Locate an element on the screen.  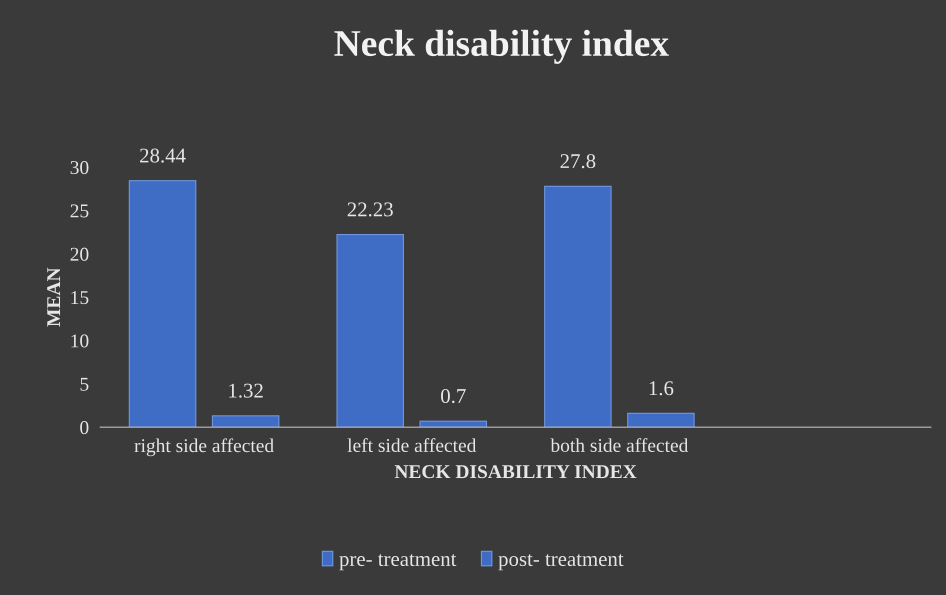
chart-title: Neck disability index is located at coordinates (501, 47).